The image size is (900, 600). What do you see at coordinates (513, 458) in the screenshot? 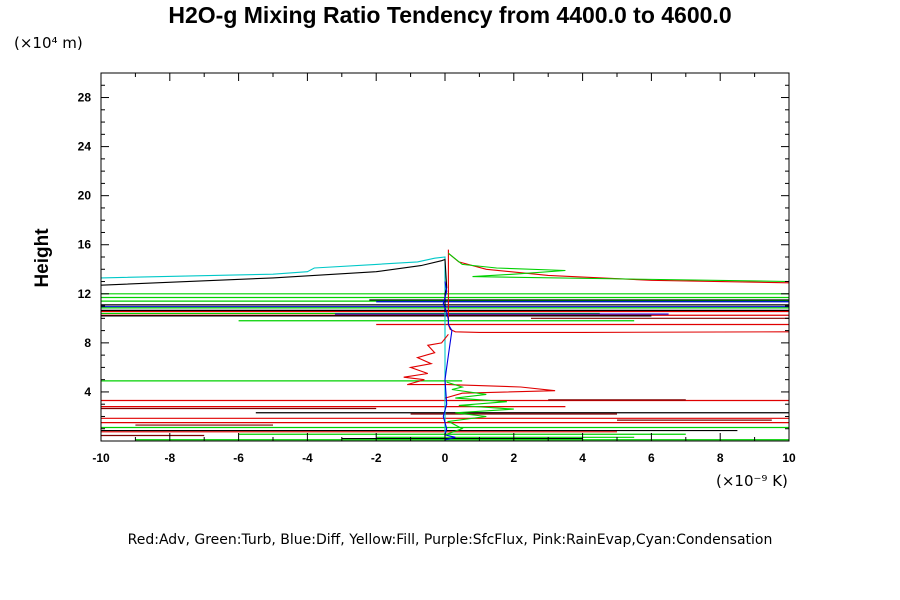
I see `x-tick-label: 2` at bounding box center [513, 458].